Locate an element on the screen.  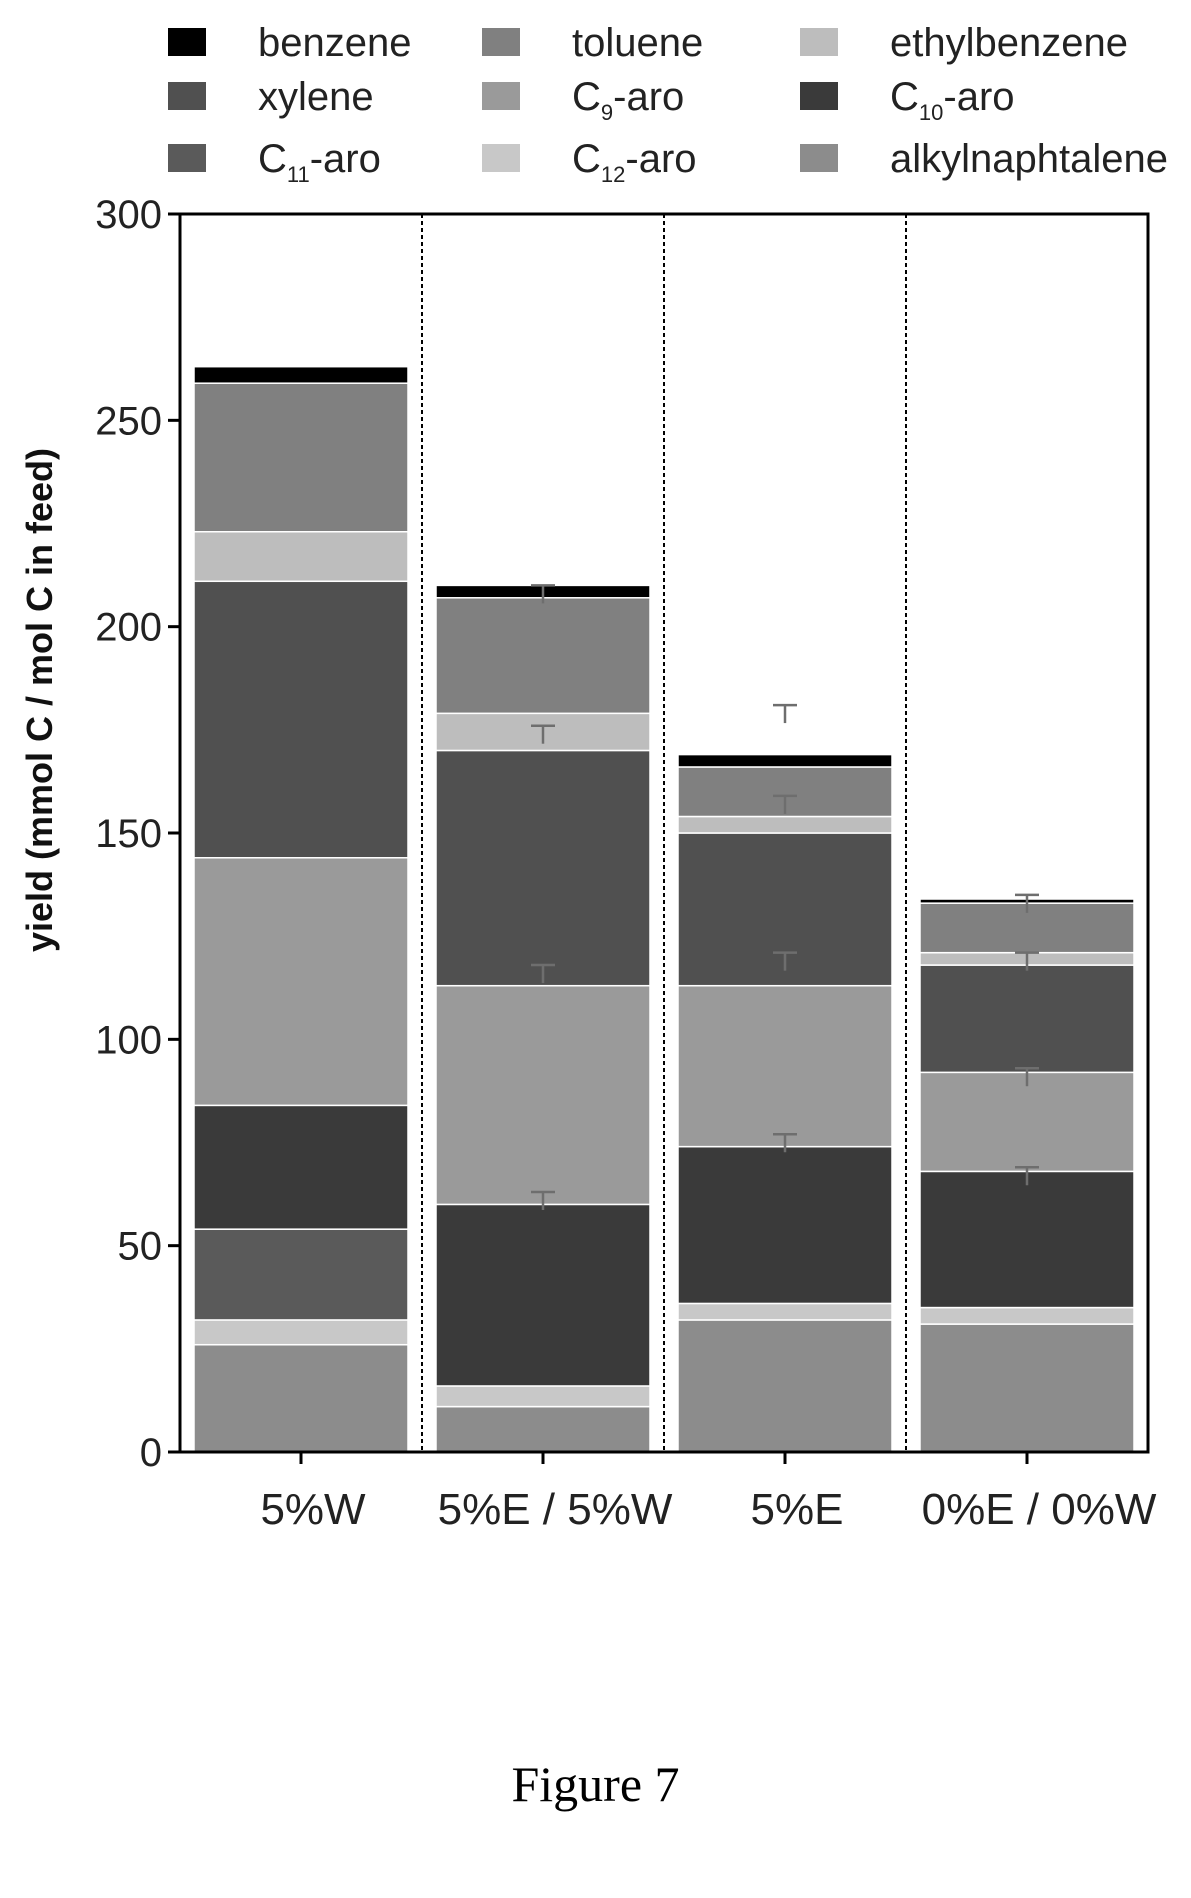
legend-label: C10-aro is located at coordinates (952, 100).